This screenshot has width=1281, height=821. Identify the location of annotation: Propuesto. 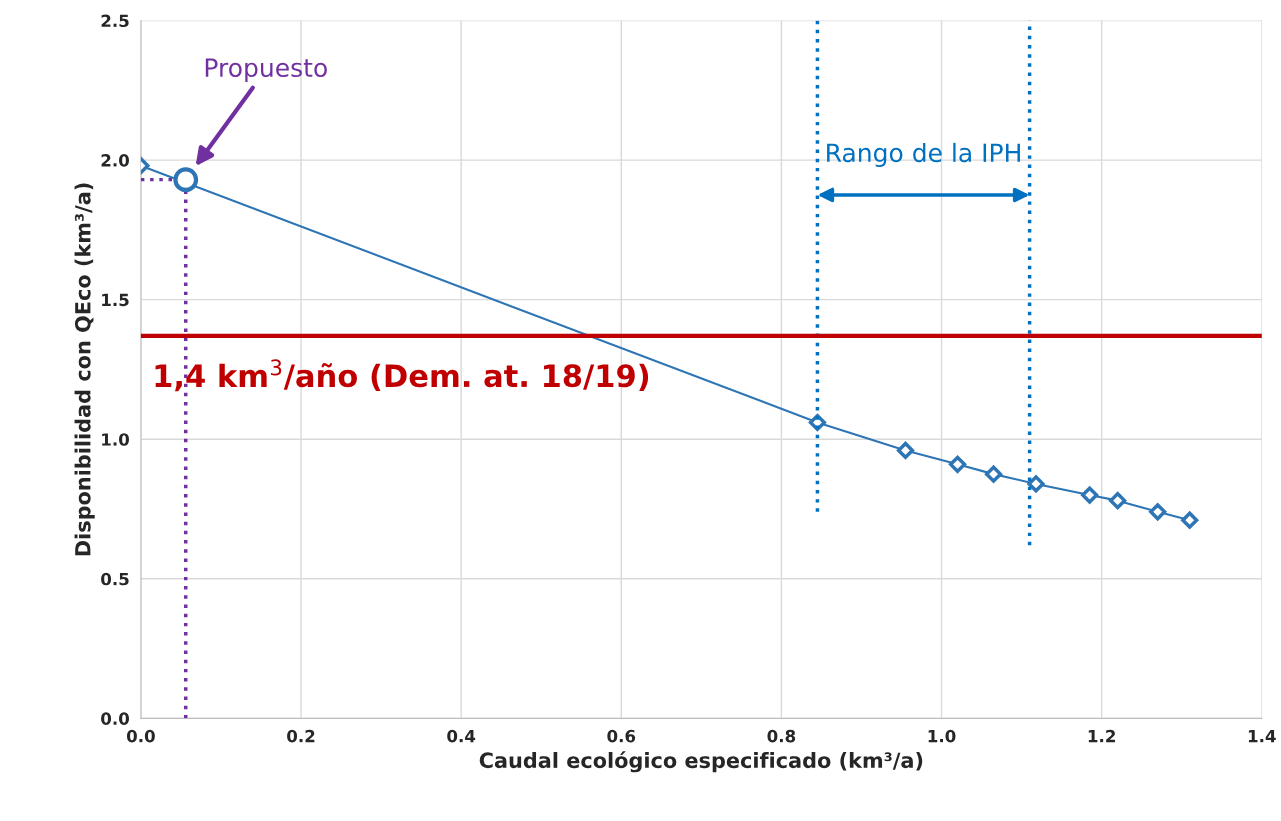
(266, 70).